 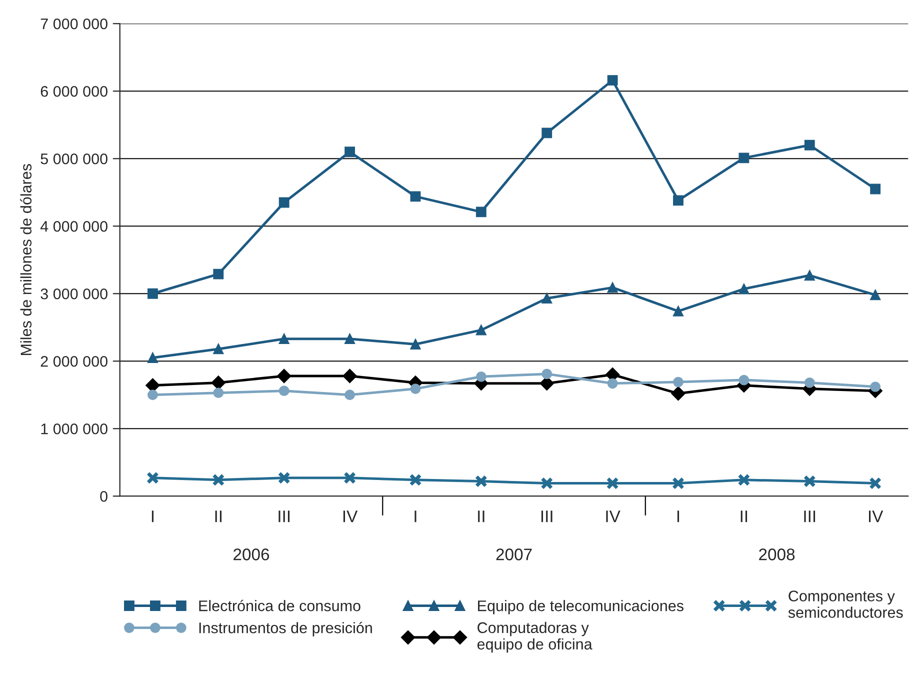 What do you see at coordinates (26, 259) in the screenshot?
I see `y-axis-title: Miles de millones de dólares` at bounding box center [26, 259].